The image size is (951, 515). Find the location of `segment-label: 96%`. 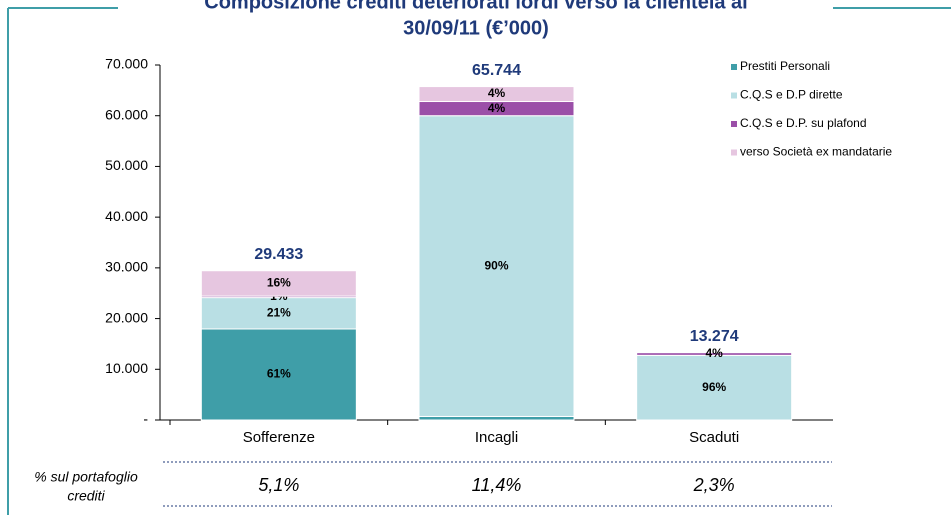

segment-label: 96% is located at coordinates (714, 387).